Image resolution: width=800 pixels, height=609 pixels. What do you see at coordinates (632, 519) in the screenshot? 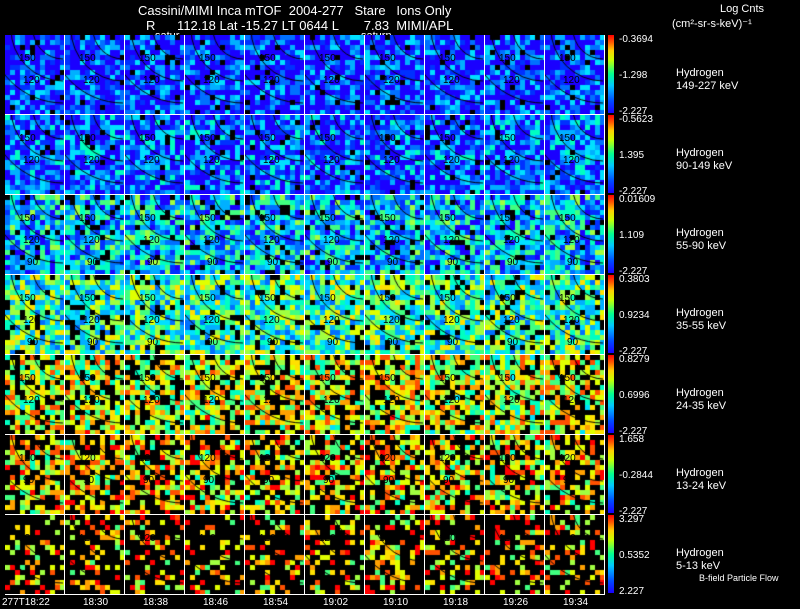
I see `colorbar-max: 3.297` at bounding box center [632, 519].